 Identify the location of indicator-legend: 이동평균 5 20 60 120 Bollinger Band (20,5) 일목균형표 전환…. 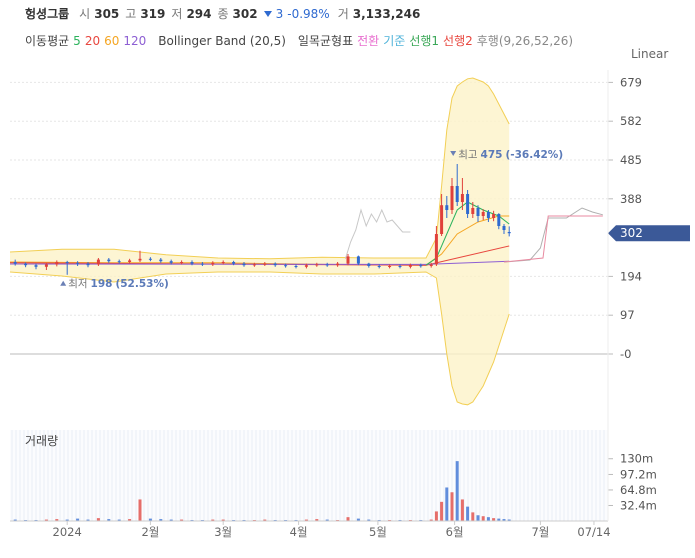
(299, 40).